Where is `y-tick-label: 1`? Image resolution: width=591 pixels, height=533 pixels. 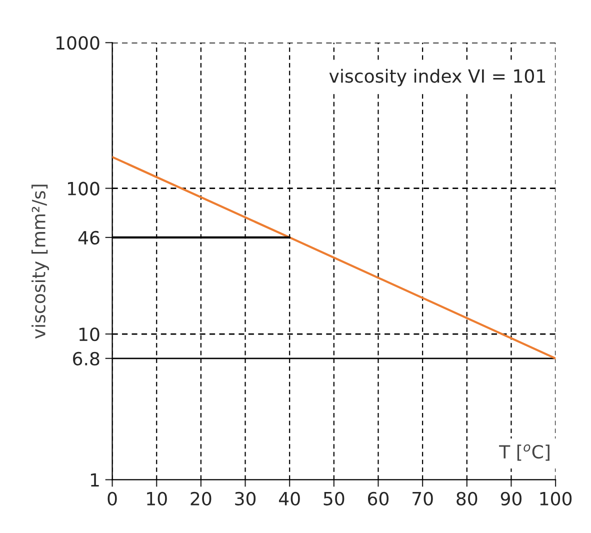 y-tick-label: 1 is located at coordinates (94, 480).